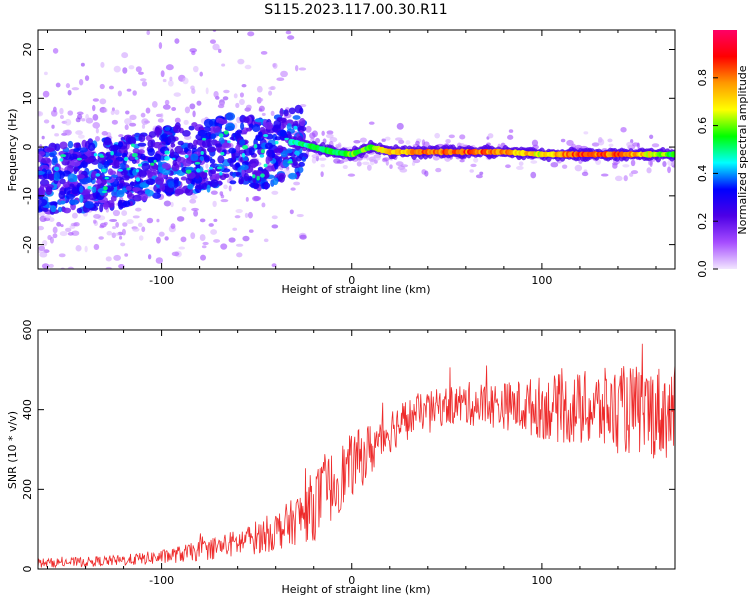 The image size is (750, 604). What do you see at coordinates (27, 569) in the screenshot?
I see `snr-y-tick-label: 0` at bounding box center [27, 569].